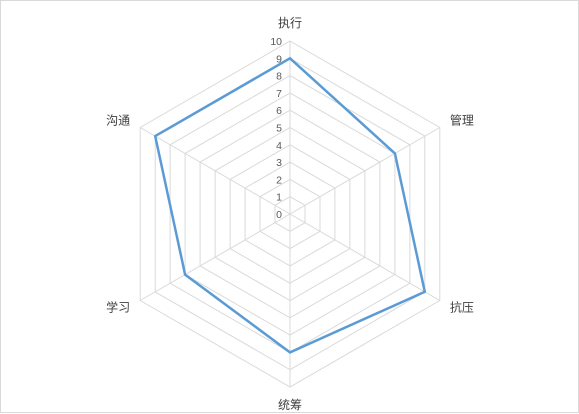 Image resolution: width=579 pixels, height=414 pixels. Describe the element at coordinates (462, 307) in the screenshot. I see `category-label-2: 抗压` at that location.